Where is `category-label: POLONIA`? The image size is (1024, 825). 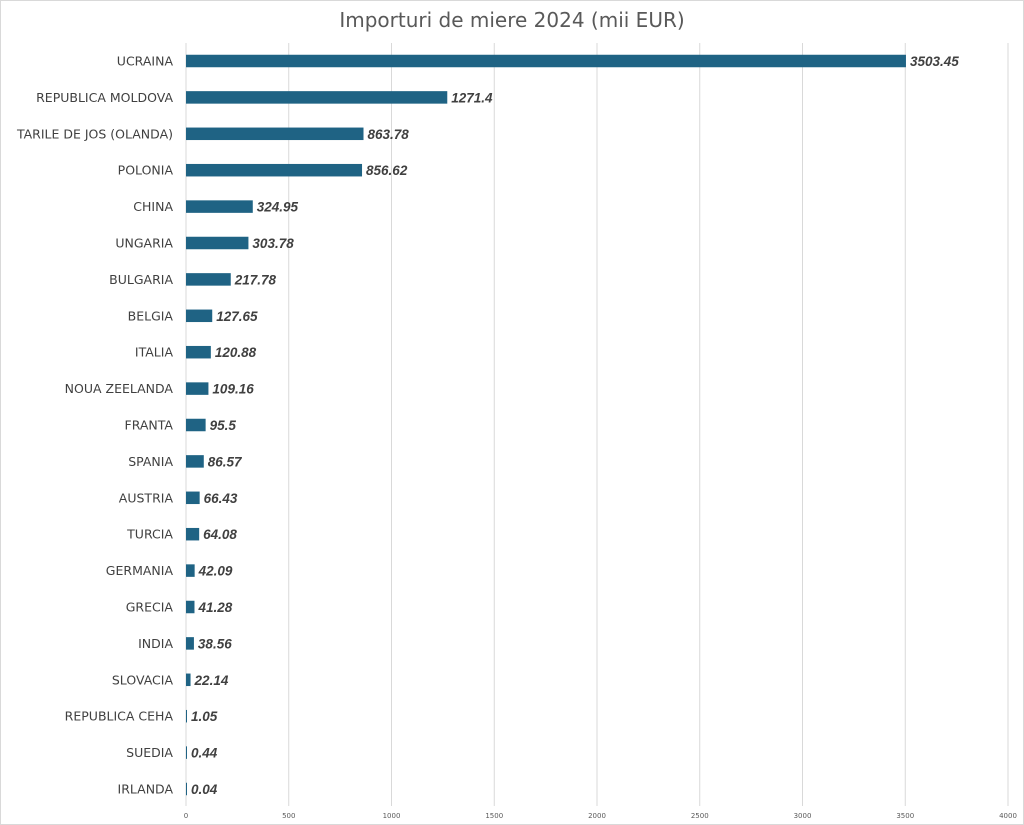
category-label: POLONIA is located at coordinates (146, 170).